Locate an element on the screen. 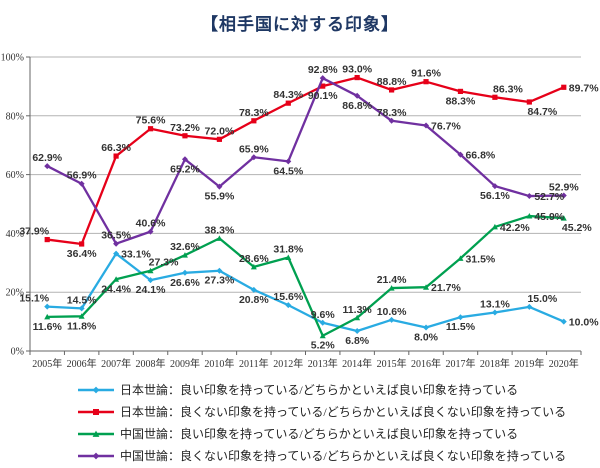  svg-text: 92.8% is located at coordinates (323, 70).